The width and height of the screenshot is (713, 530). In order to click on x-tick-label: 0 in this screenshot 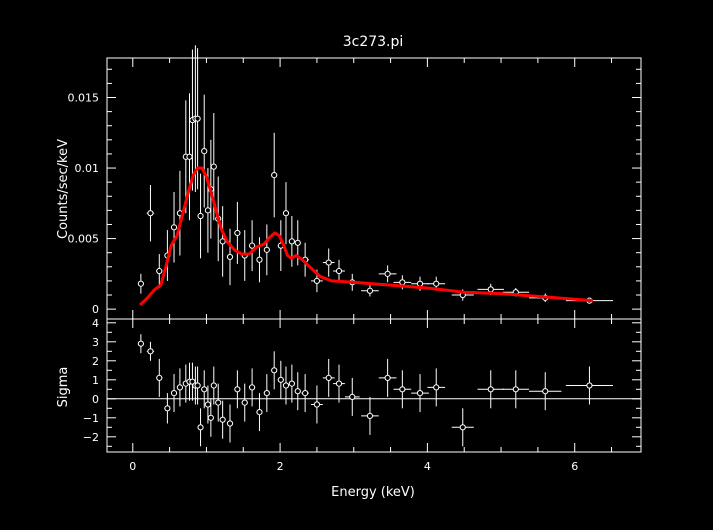, I will do `click(132, 466)`.